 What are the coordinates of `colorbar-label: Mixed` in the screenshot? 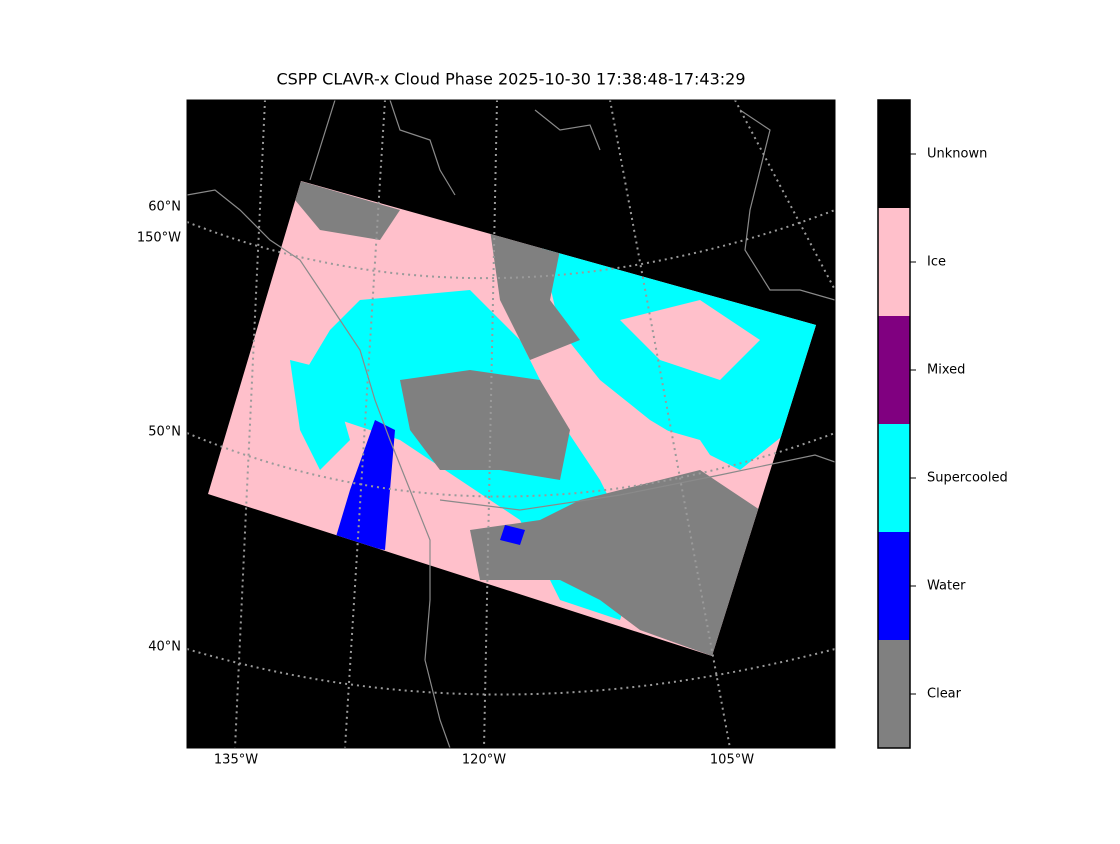 It's located at (946, 370).